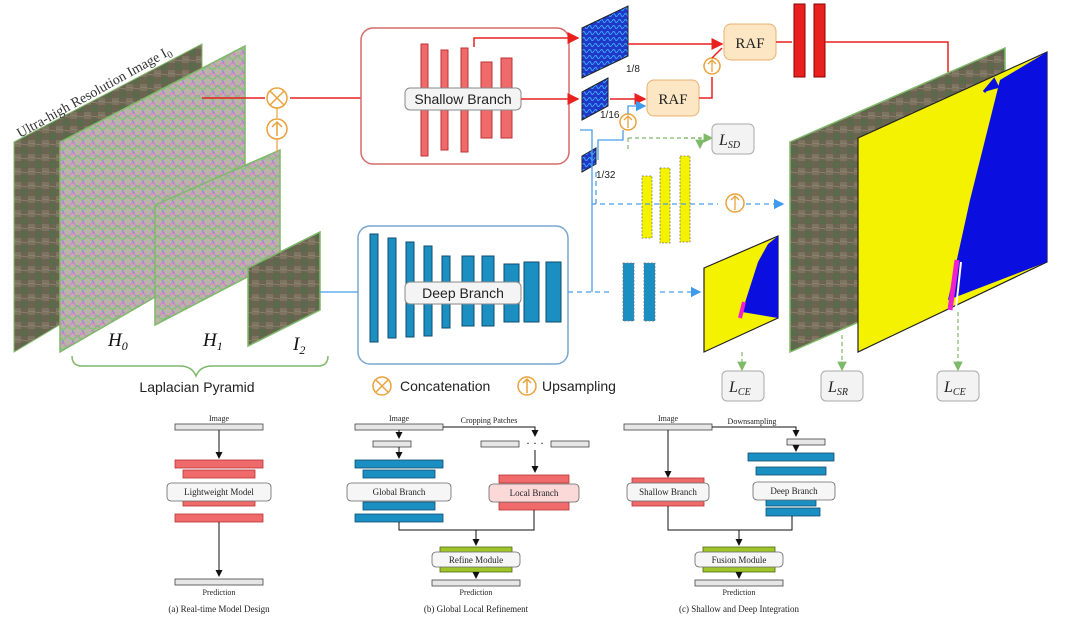 This screenshot has height=619, width=1070. Describe the element at coordinates (445, 386) in the screenshot. I see `legend-concat-label: Concatenation` at that location.